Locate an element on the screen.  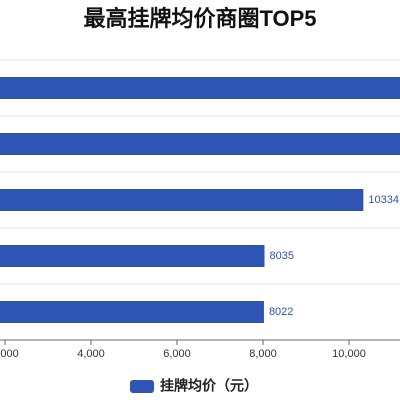
value-label: 8035 is located at coordinates (282, 256).